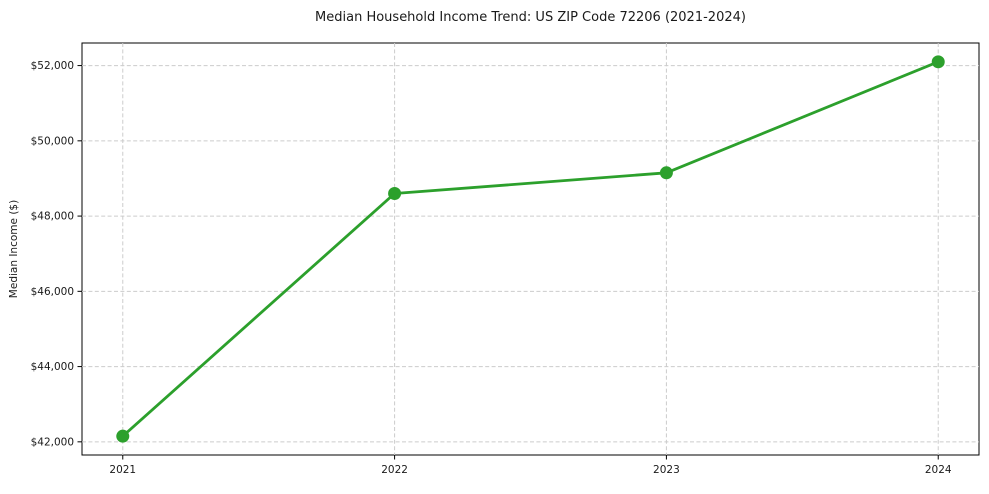 Image resolution: width=989 pixels, height=494 pixels. I want to click on y-tick-label: $46,000, so click(52, 292).